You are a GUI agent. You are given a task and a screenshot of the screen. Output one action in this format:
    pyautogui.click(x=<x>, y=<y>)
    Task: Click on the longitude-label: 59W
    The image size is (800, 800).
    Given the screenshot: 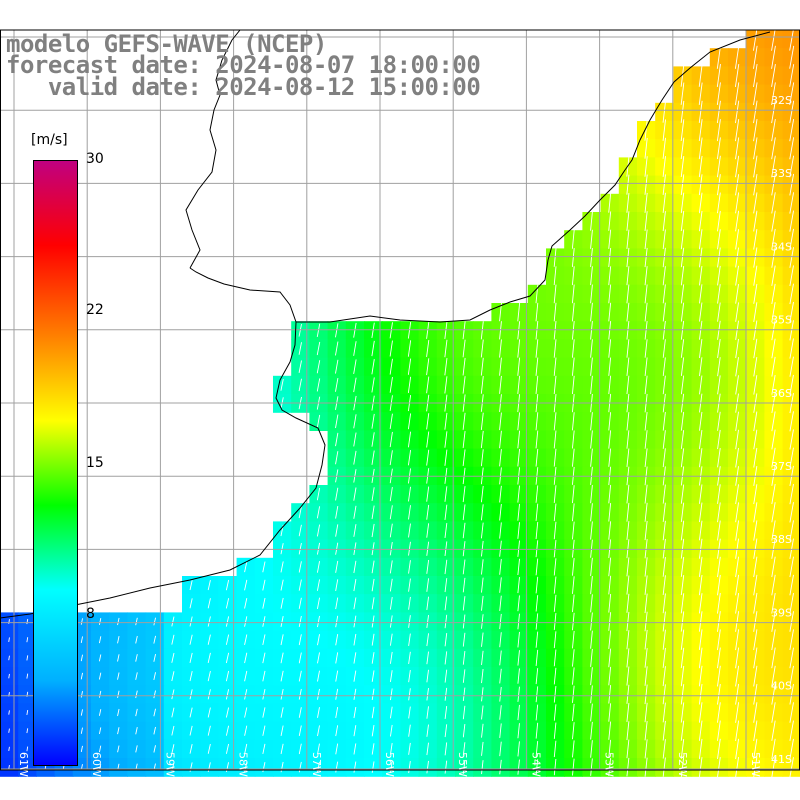 What is the action you would take?
    pyautogui.click(x=169, y=764)
    